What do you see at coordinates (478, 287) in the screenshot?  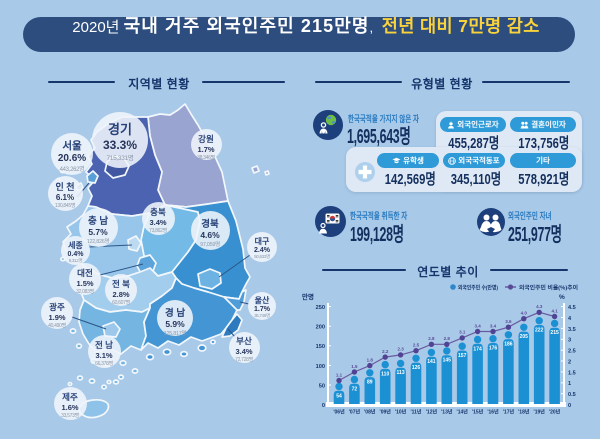 I see `svg-text: 외국인주민 수(만명)` at bounding box center [478, 287].